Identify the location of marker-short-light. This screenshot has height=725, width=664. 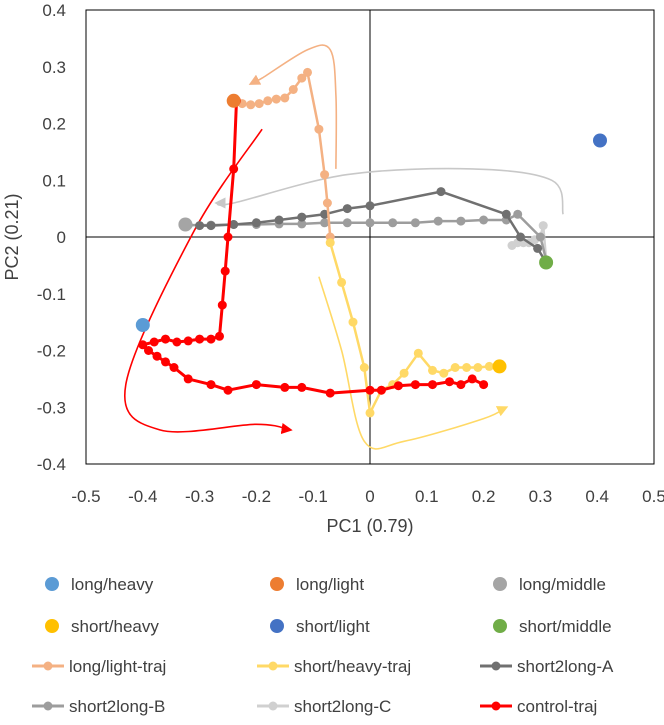
(600, 140).